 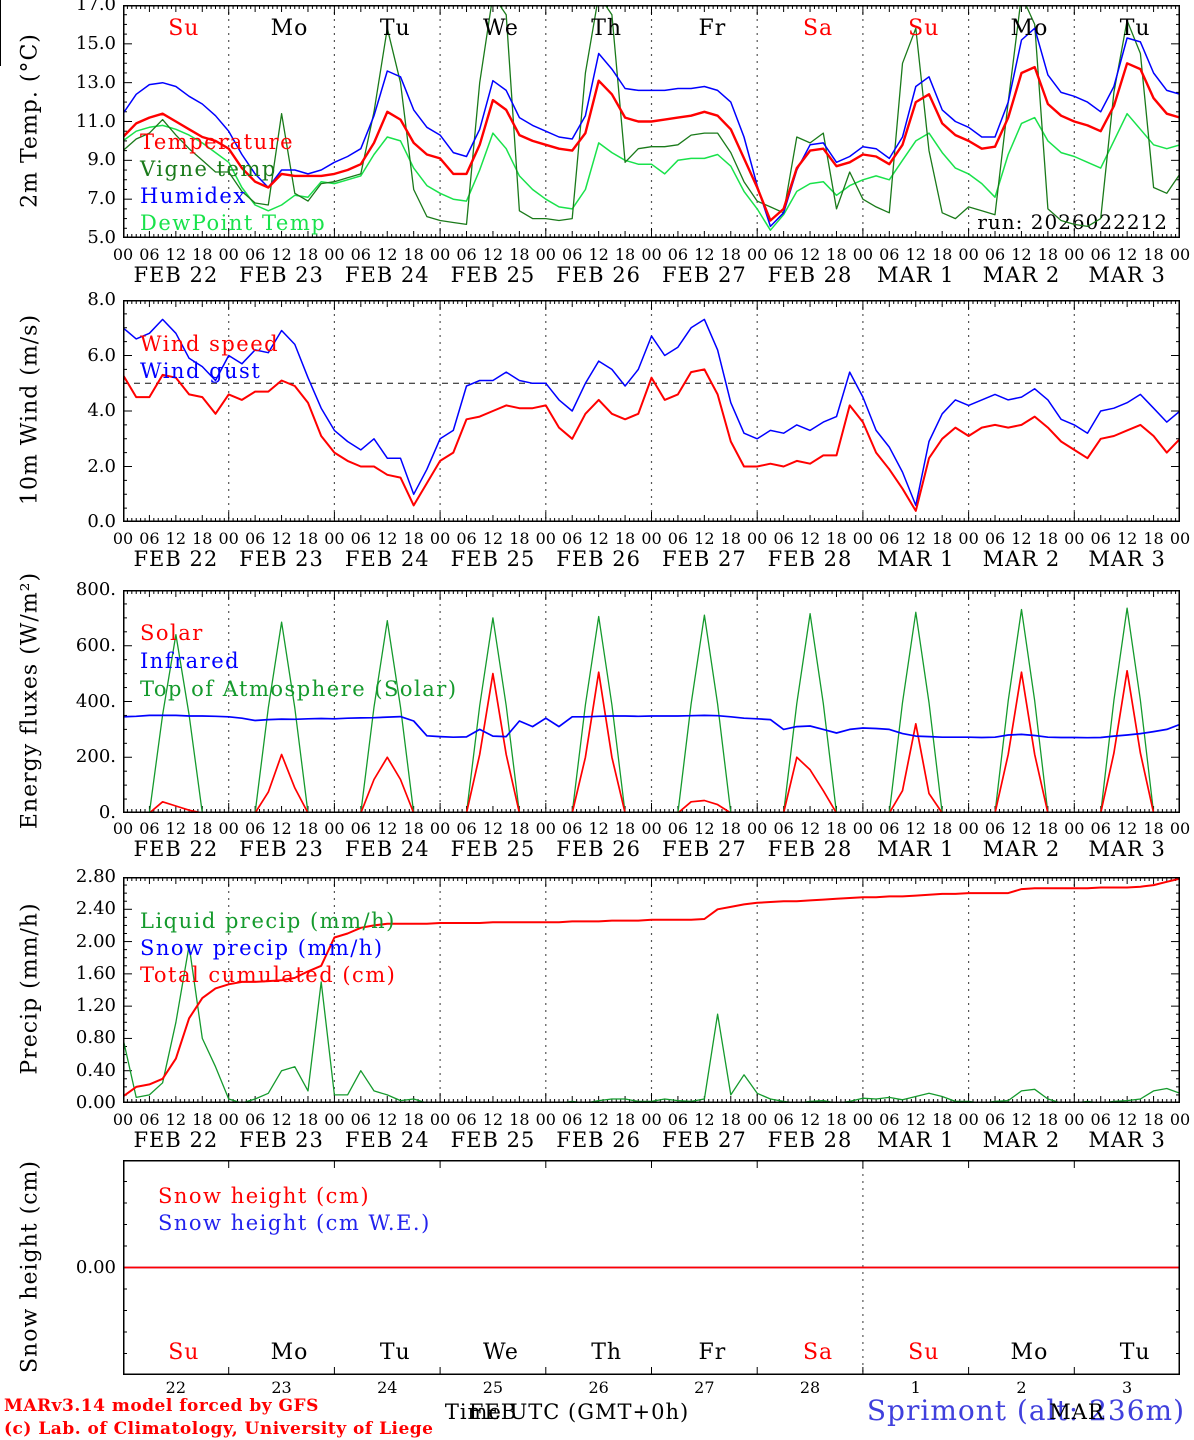 What do you see at coordinates (217, 142) in the screenshot?
I see `legend-temperature: Temperature` at bounding box center [217, 142].